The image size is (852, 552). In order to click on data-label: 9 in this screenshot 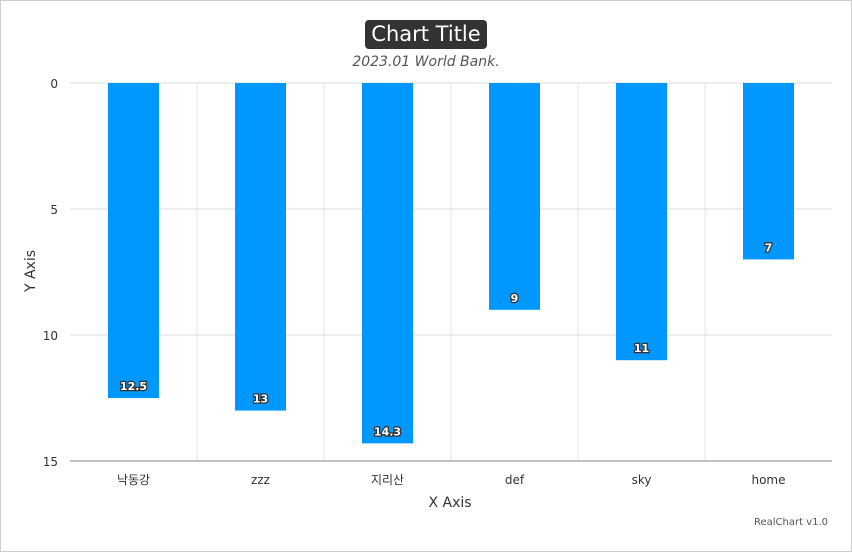, I will do `click(515, 298)`.